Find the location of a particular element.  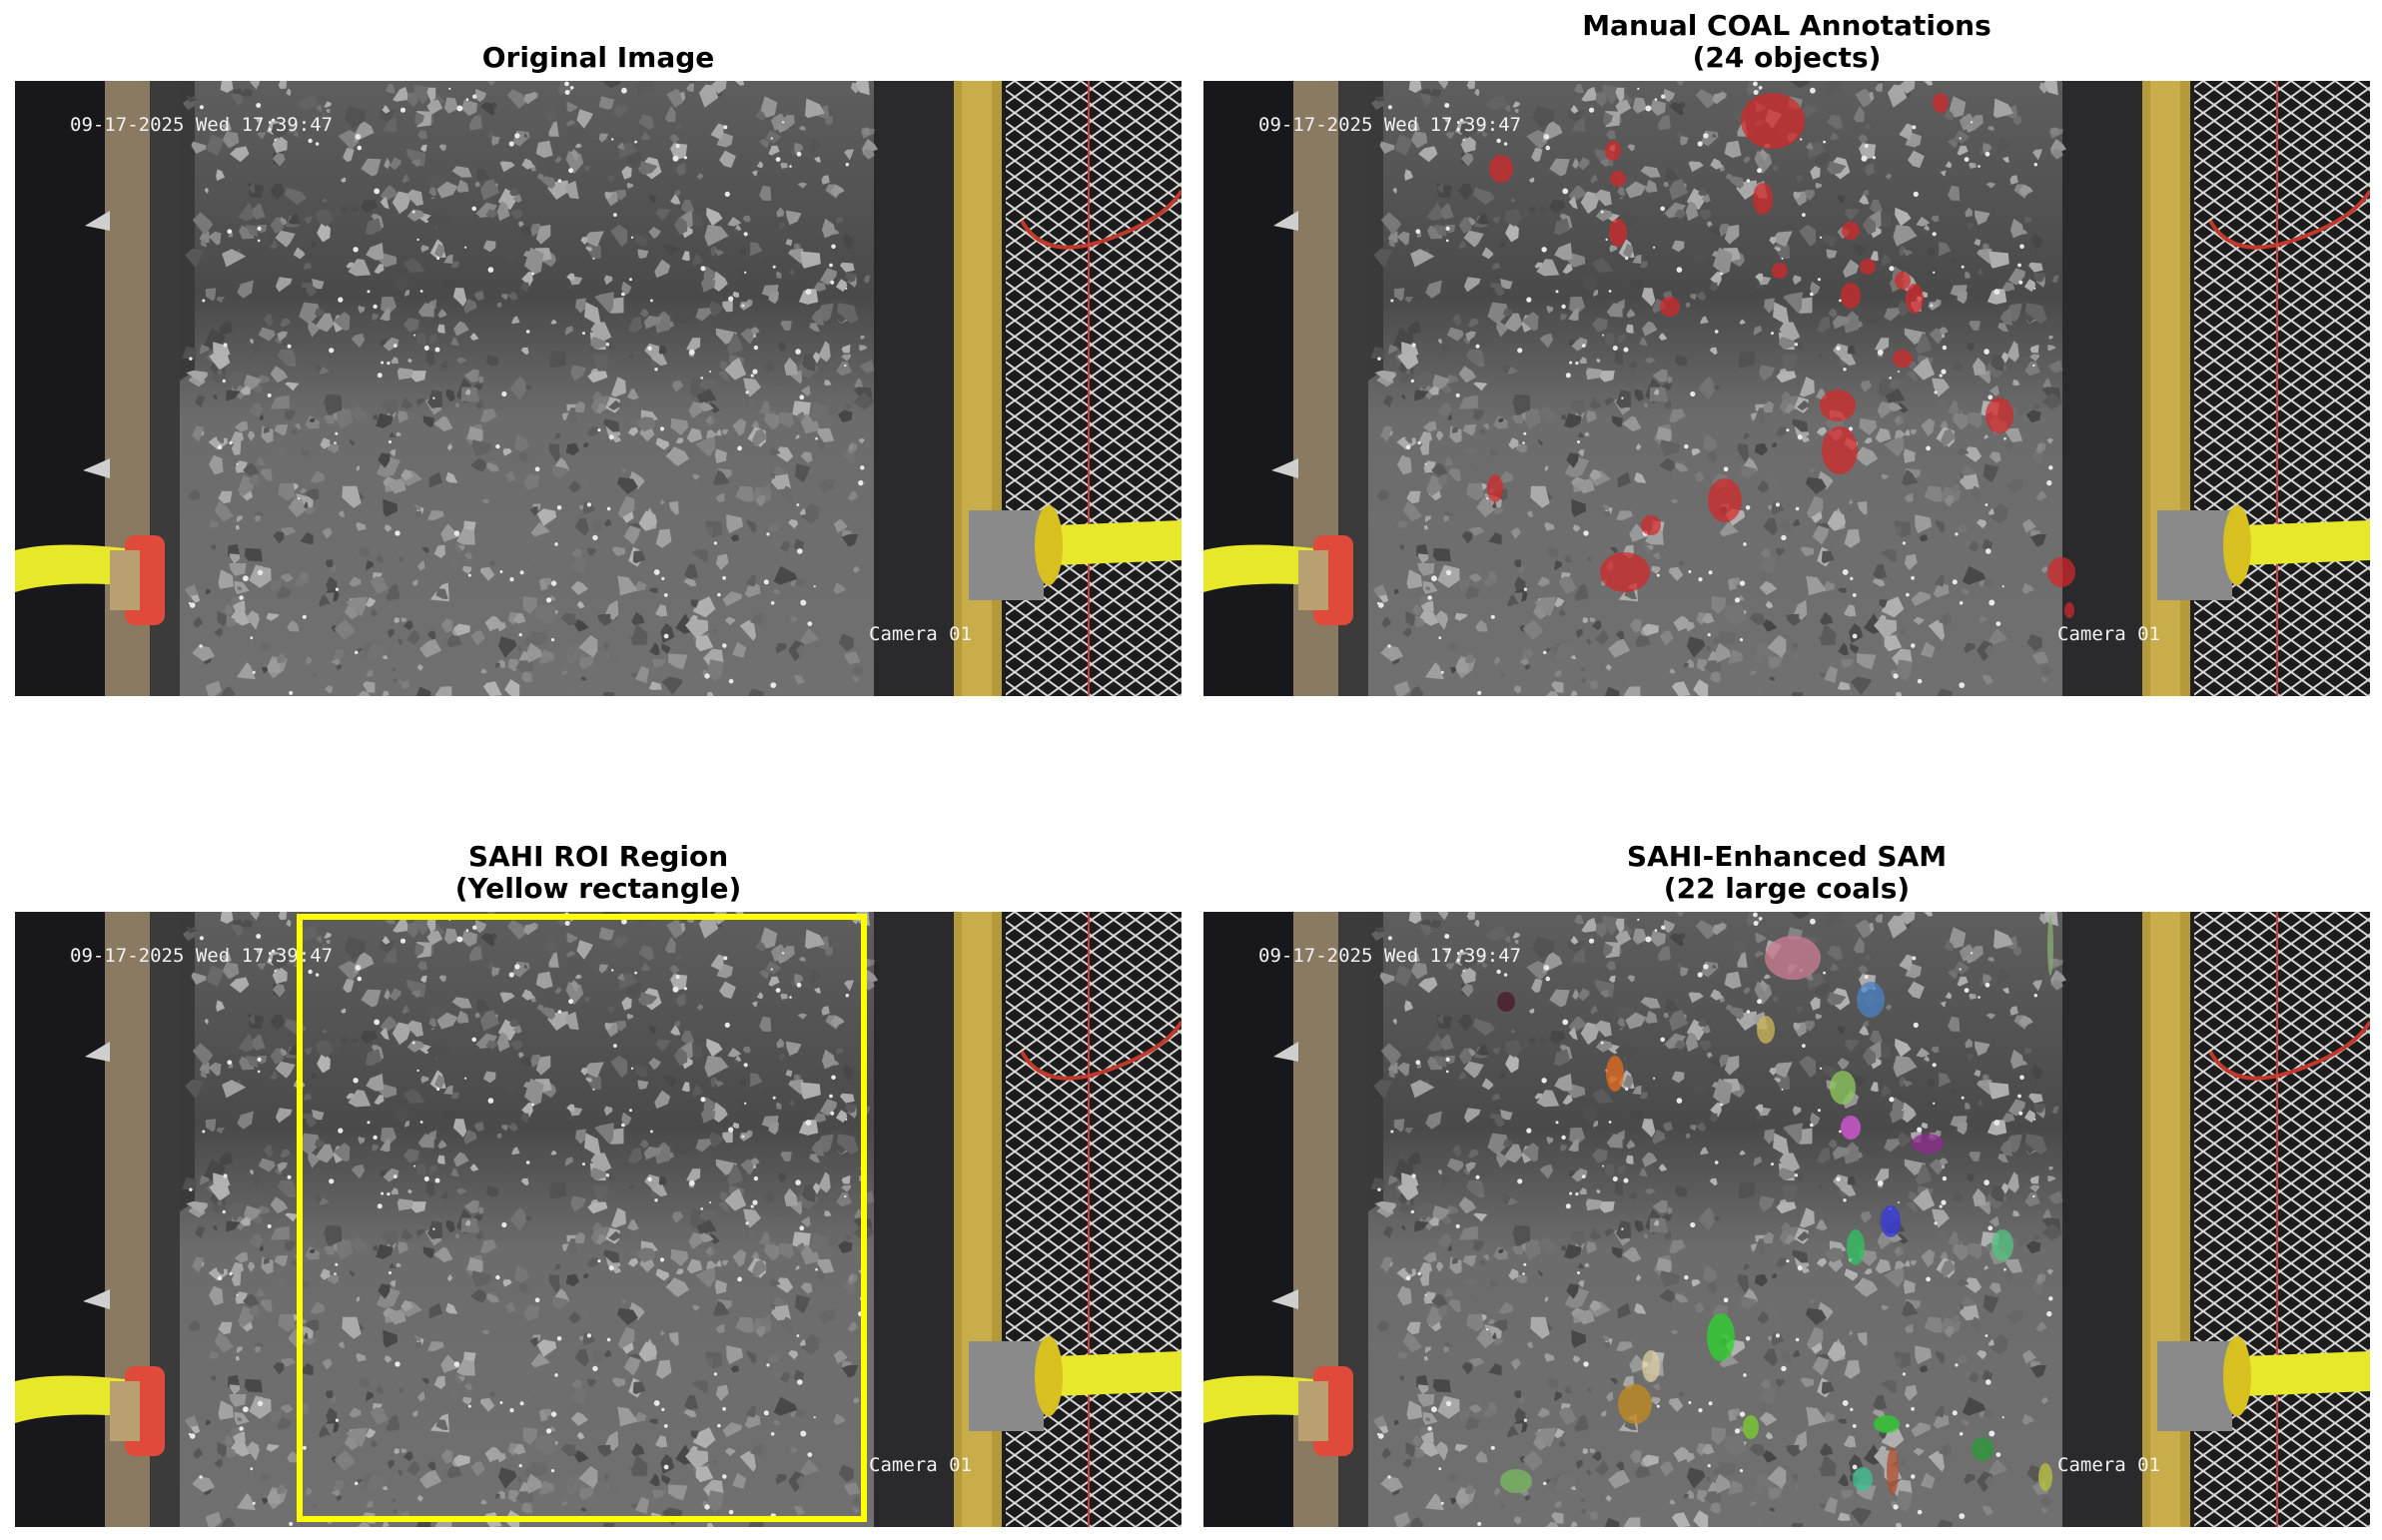

title-line: Original Image is located at coordinates (598, 57).